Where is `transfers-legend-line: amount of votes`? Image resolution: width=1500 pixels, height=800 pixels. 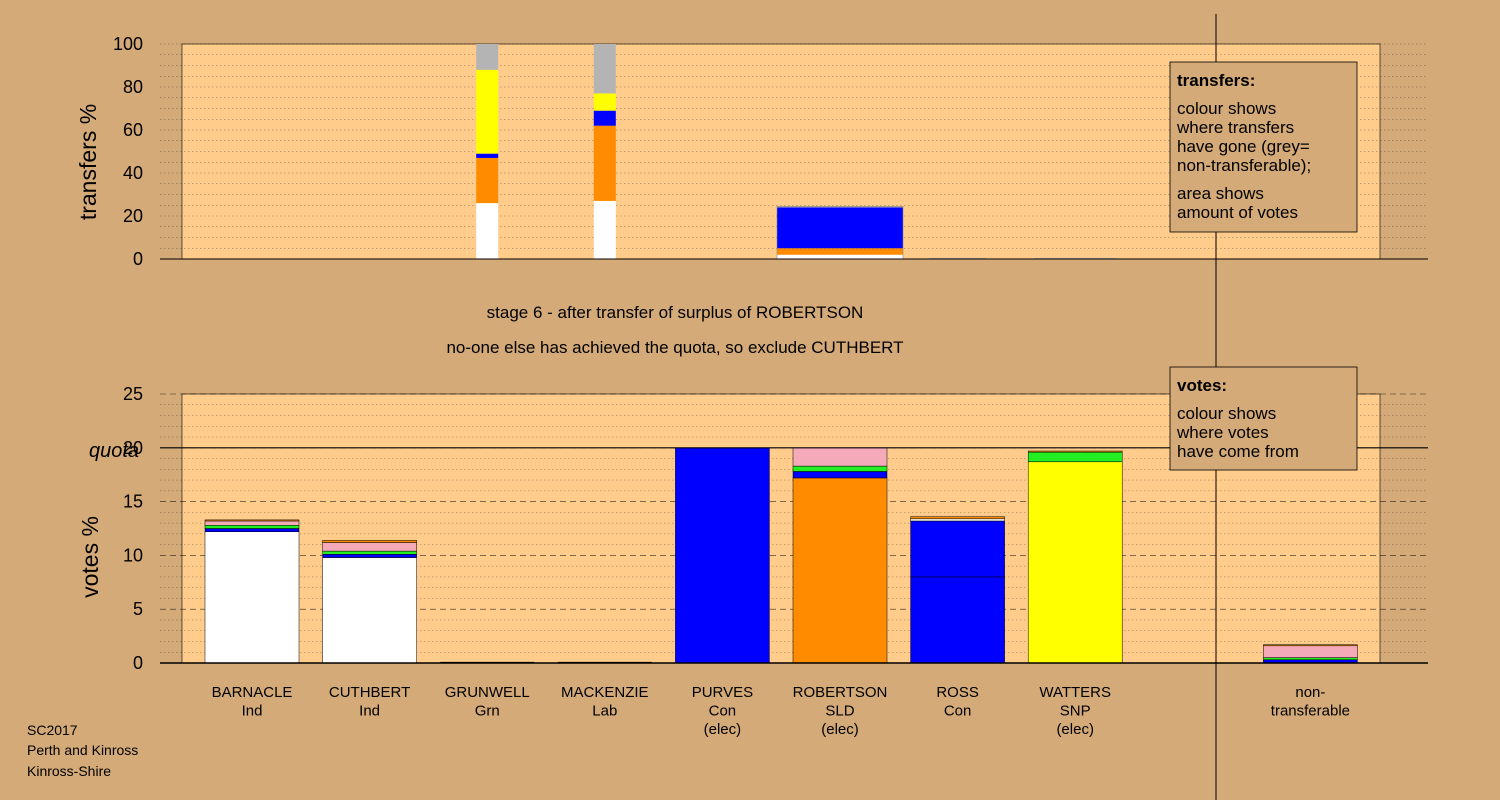
transfers-legend-line: amount of votes is located at coordinates (1237, 212).